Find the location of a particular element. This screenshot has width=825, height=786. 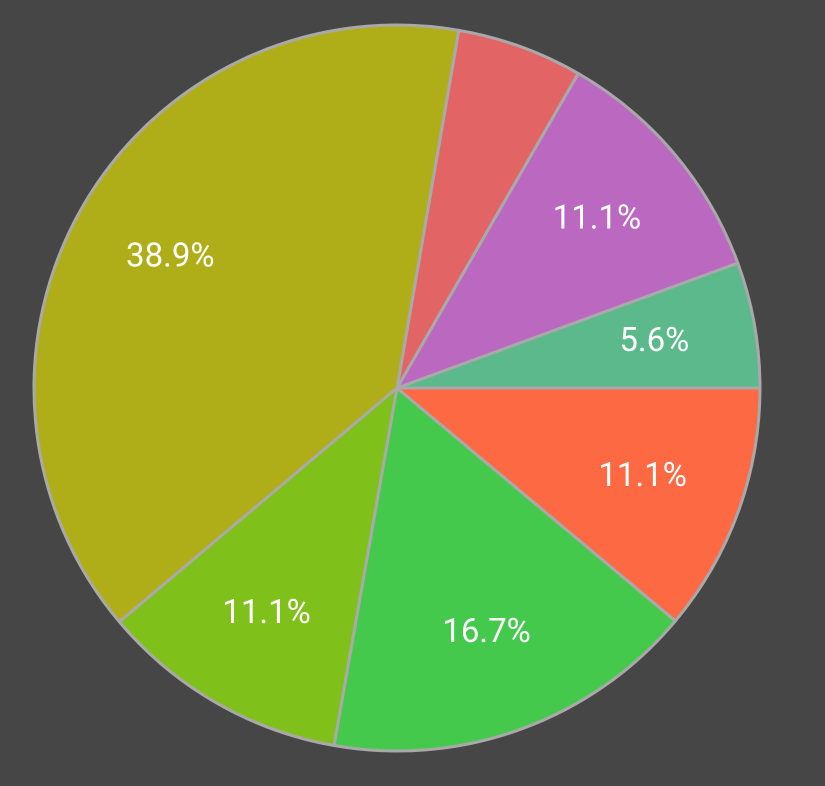

slice-label: 5.6% is located at coordinates (654, 340).